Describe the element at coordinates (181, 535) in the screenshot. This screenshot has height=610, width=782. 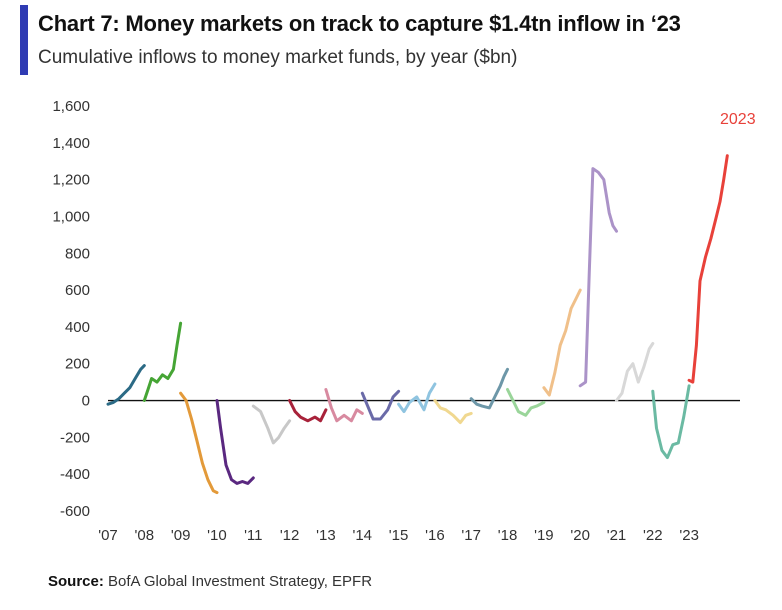
I see `x-tick-label: '09` at that location.